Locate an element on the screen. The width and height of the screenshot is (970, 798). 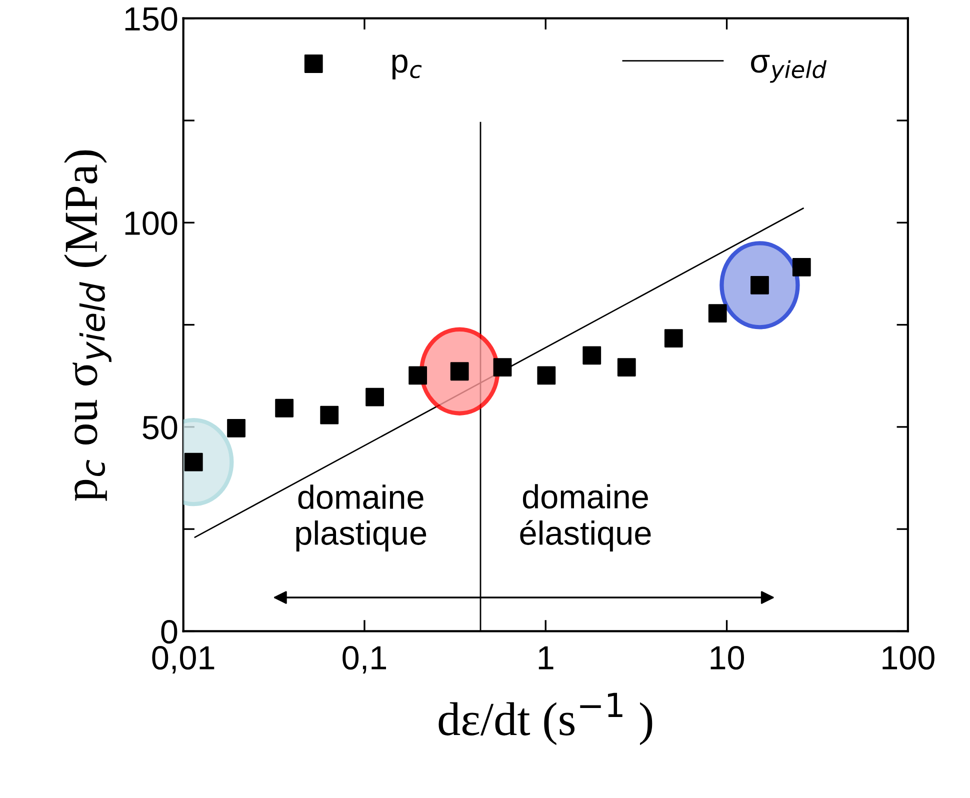
y-tick-label: 50 is located at coordinates (160, 428).